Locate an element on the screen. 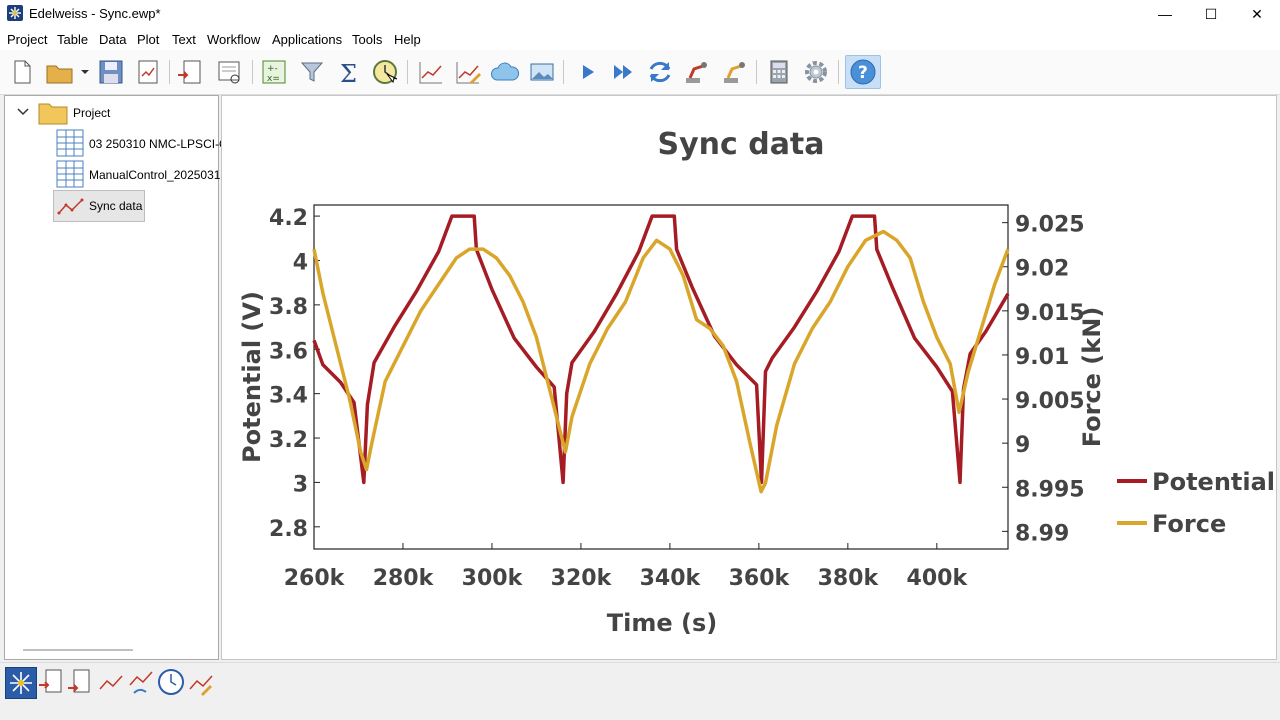 The image size is (1280, 720). refresh-icon is located at coordinates (660, 72).